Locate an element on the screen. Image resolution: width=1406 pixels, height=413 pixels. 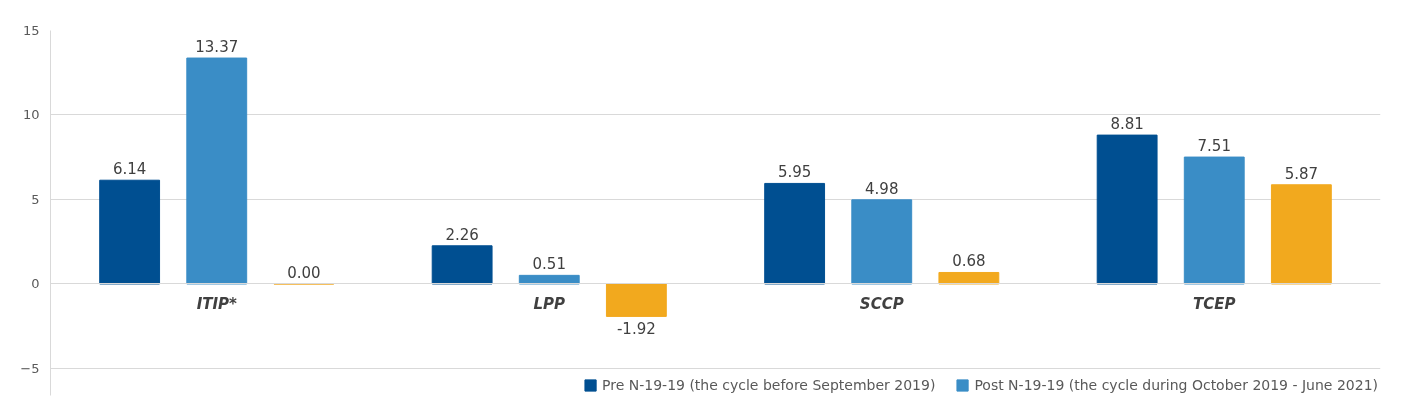
y-tick-label: 10 is located at coordinates (31, 115).